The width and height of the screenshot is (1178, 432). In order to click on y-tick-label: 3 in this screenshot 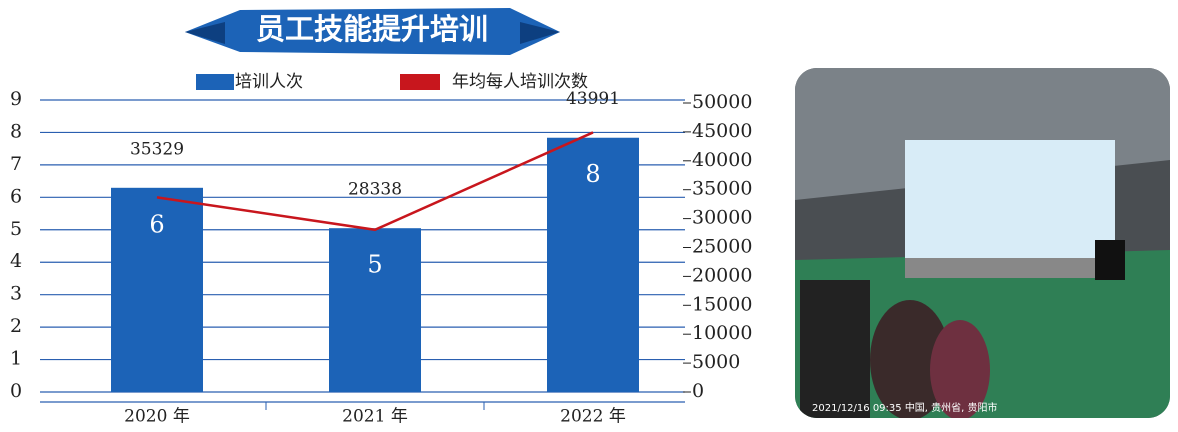, I will do `click(16, 294)`.